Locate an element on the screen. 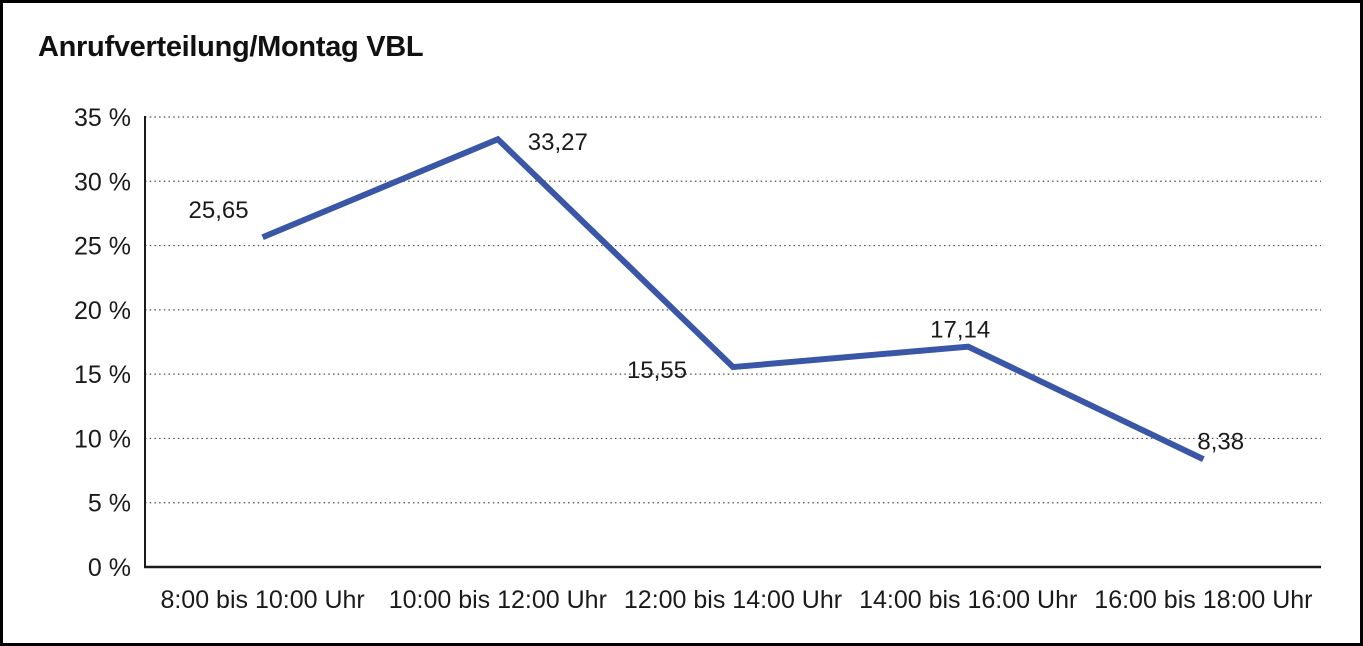 Image resolution: width=1363 pixels, height=646 pixels. value-label: 33,27 is located at coordinates (558, 142).